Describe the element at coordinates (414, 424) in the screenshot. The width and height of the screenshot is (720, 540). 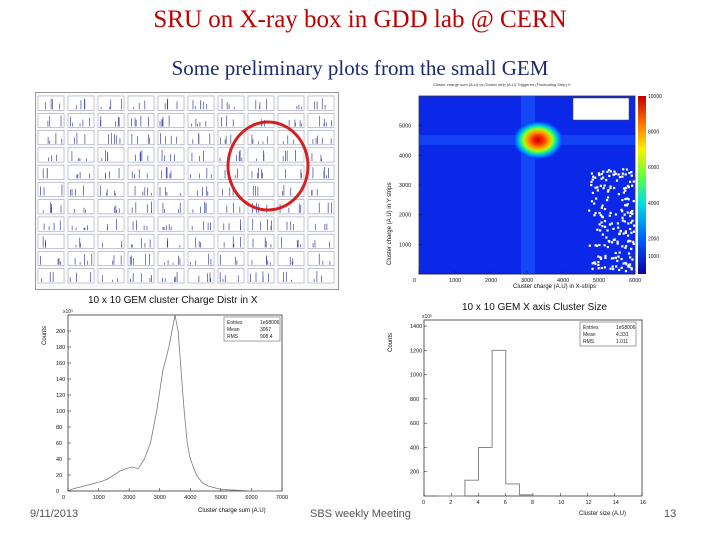
I see `size-y-tick-label: 600` at that location.